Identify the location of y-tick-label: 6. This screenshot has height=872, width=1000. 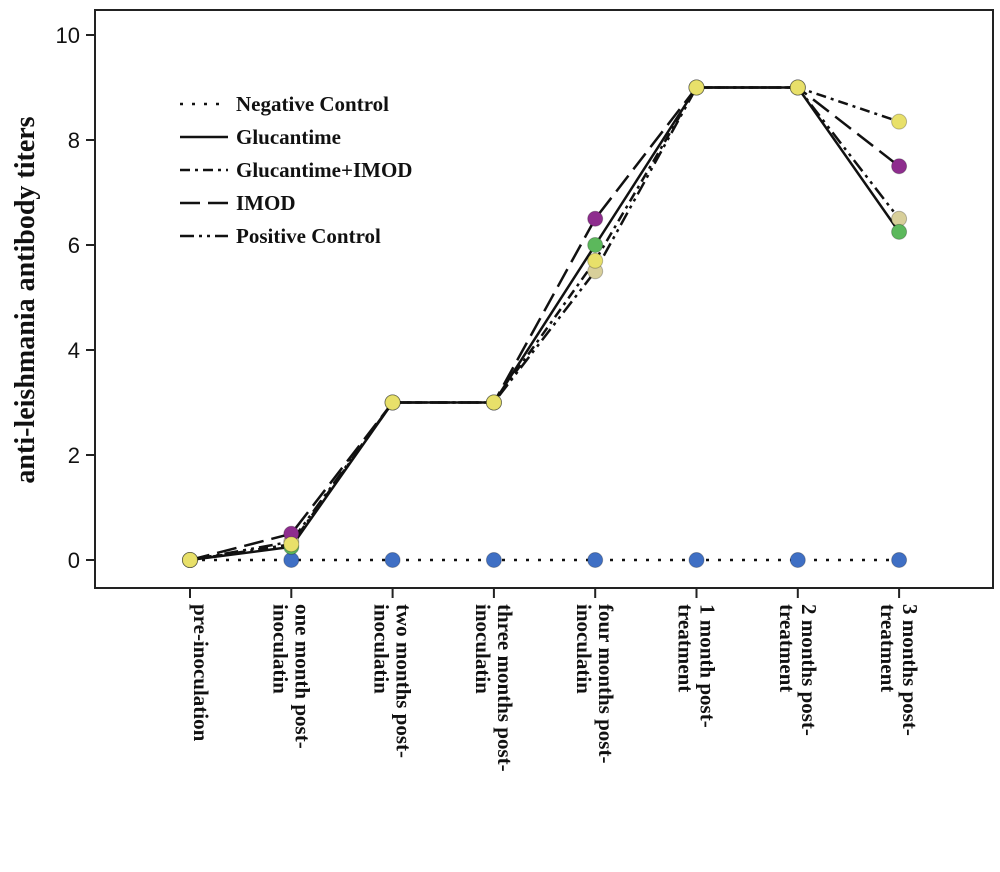
(74, 245).